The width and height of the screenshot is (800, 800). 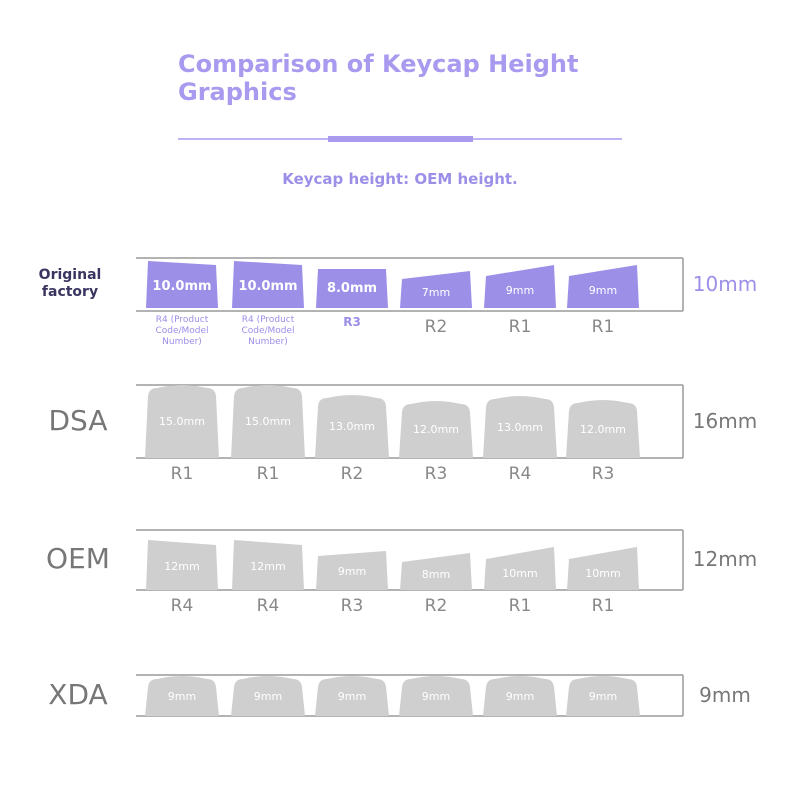 What do you see at coordinates (400, 179) in the screenshot?
I see `subtitle: Keycap height: OEM height.` at bounding box center [400, 179].